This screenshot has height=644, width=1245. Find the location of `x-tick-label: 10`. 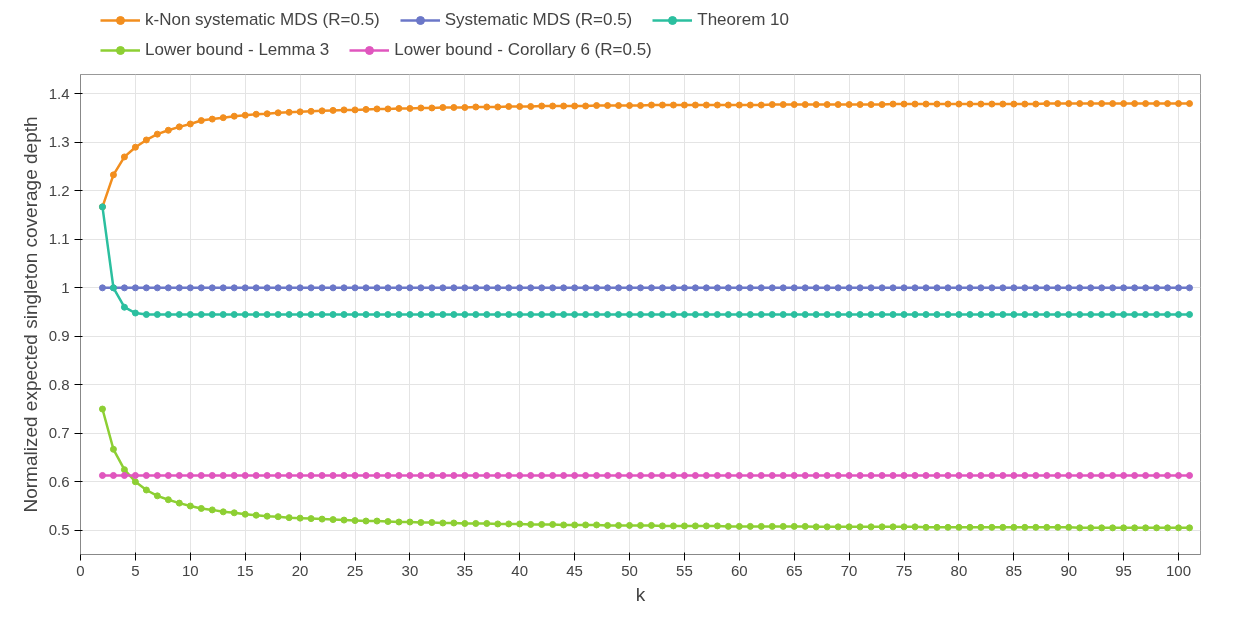

x-tick-label: 10 is located at coordinates (190, 570).